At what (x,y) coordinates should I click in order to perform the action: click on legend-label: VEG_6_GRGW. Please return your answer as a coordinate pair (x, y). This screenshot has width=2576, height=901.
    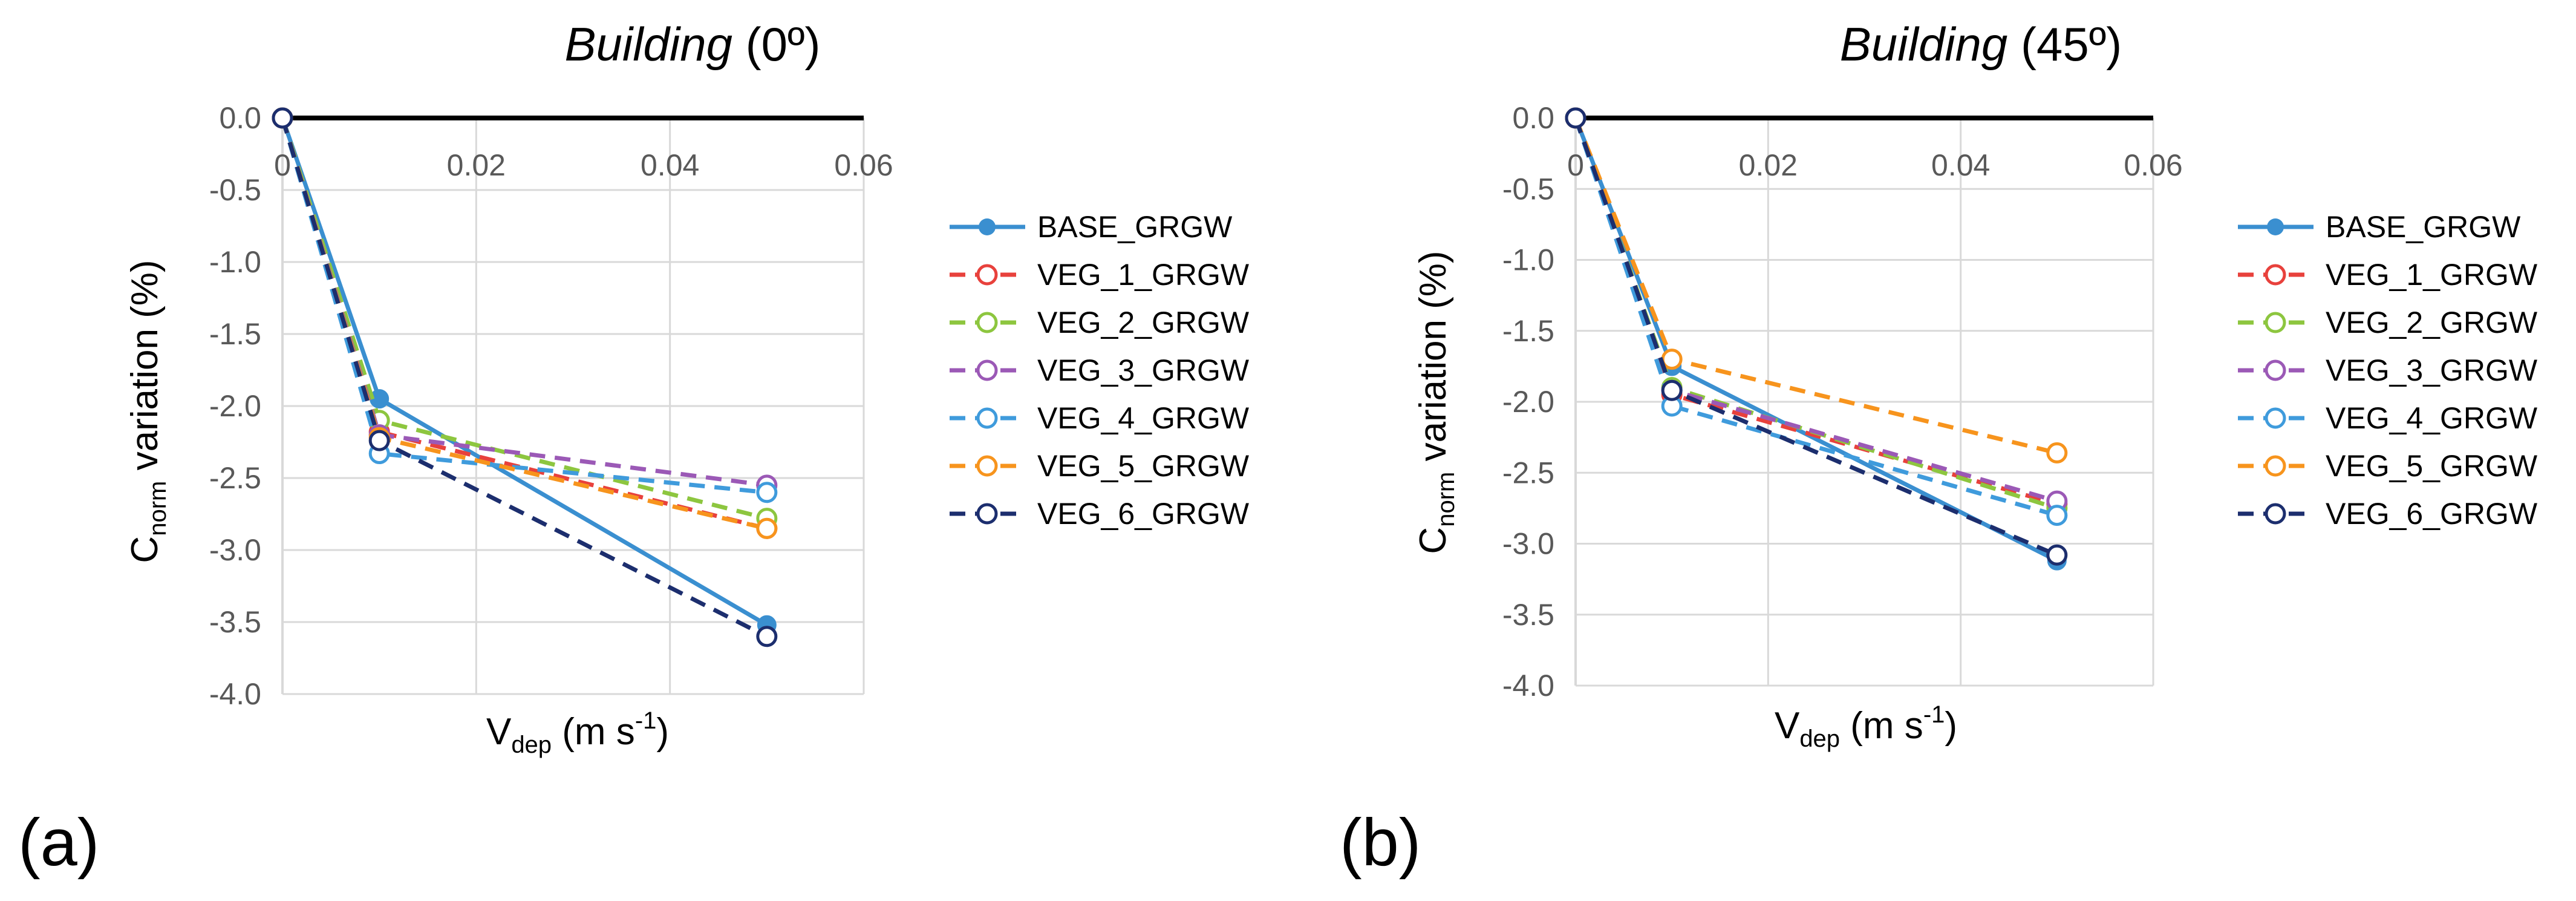
    Looking at the image, I should click on (2432, 514).